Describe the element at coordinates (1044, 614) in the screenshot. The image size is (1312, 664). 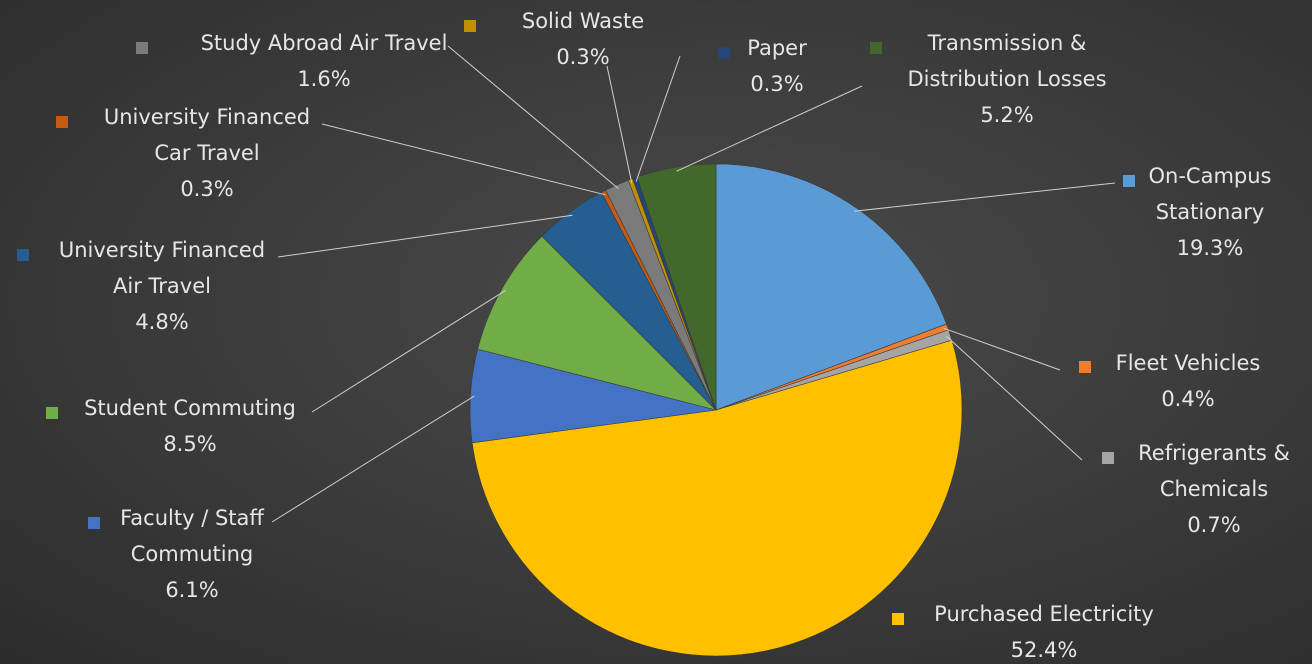
I see `slice-name-label-3: Purchased Electricity` at that location.